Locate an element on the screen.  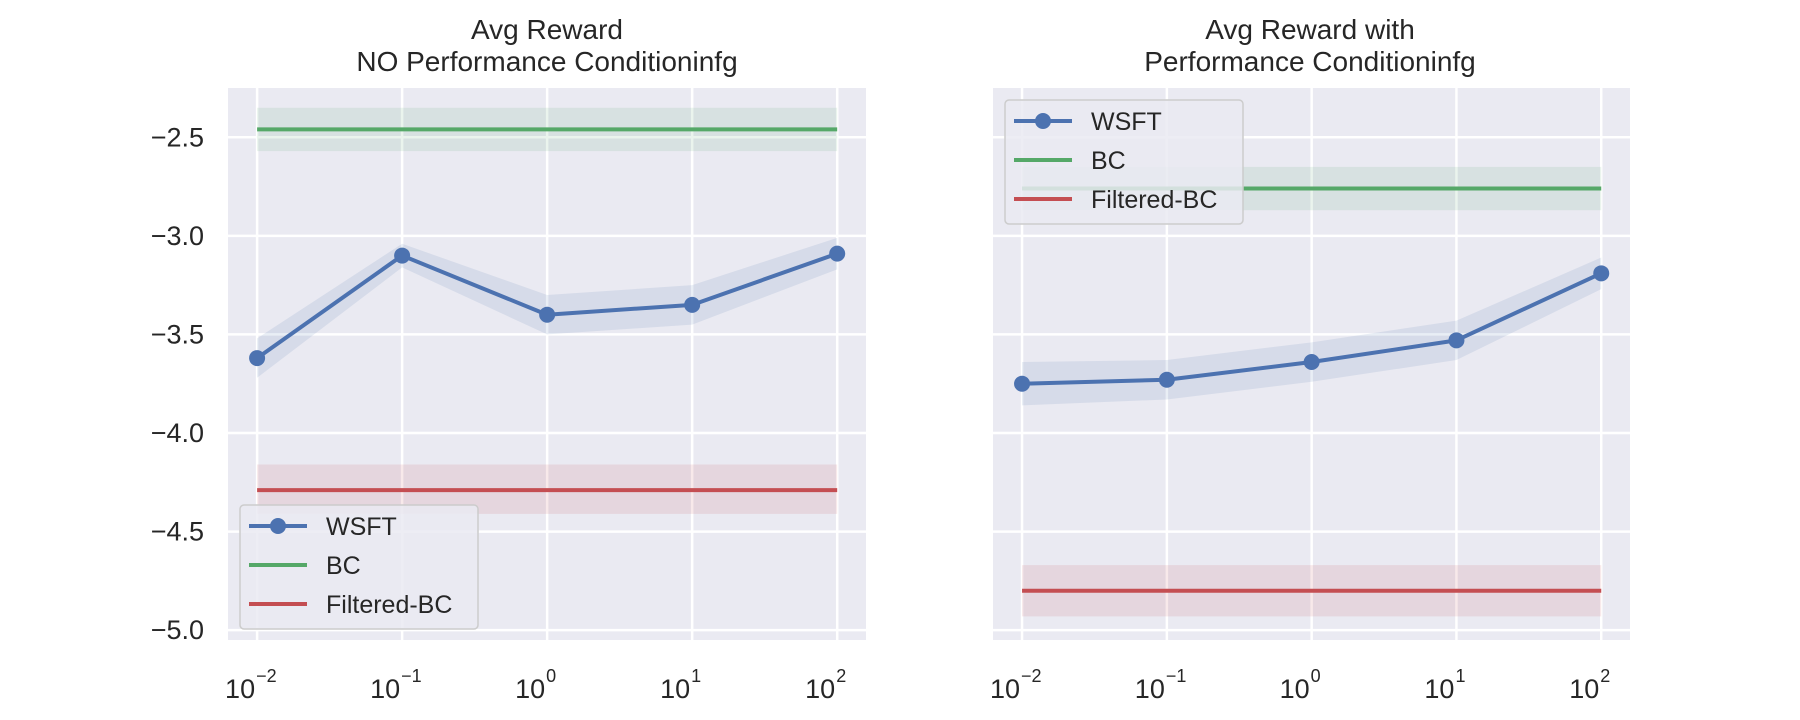
chart-left-y-tick-label: −3.0 is located at coordinates (177, 236).